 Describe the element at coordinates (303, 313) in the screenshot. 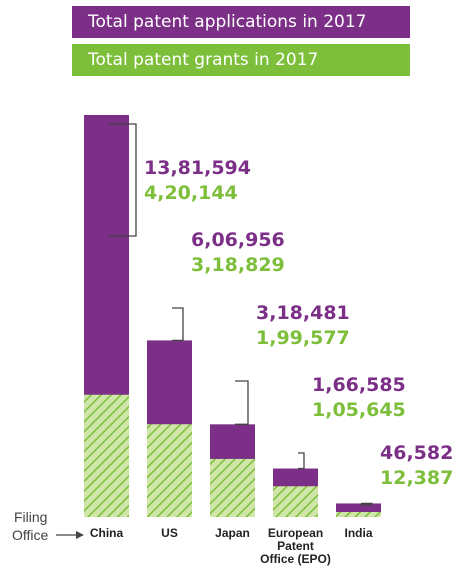

I see `value-label-applications: 3,18,481` at that location.